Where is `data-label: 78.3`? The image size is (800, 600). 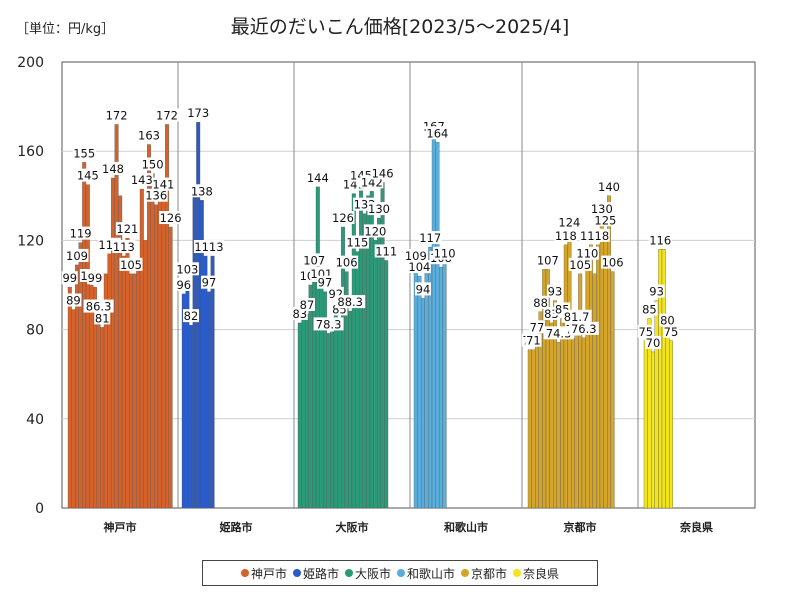 data-label: 78.3 is located at coordinates (329, 324).